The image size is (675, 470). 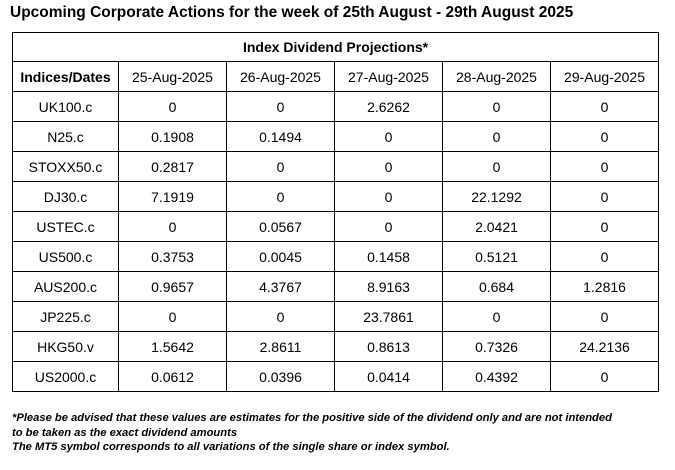 What do you see at coordinates (172, 76) in the screenshot?
I see `column-header-date: 25-Aug-2025` at bounding box center [172, 76].